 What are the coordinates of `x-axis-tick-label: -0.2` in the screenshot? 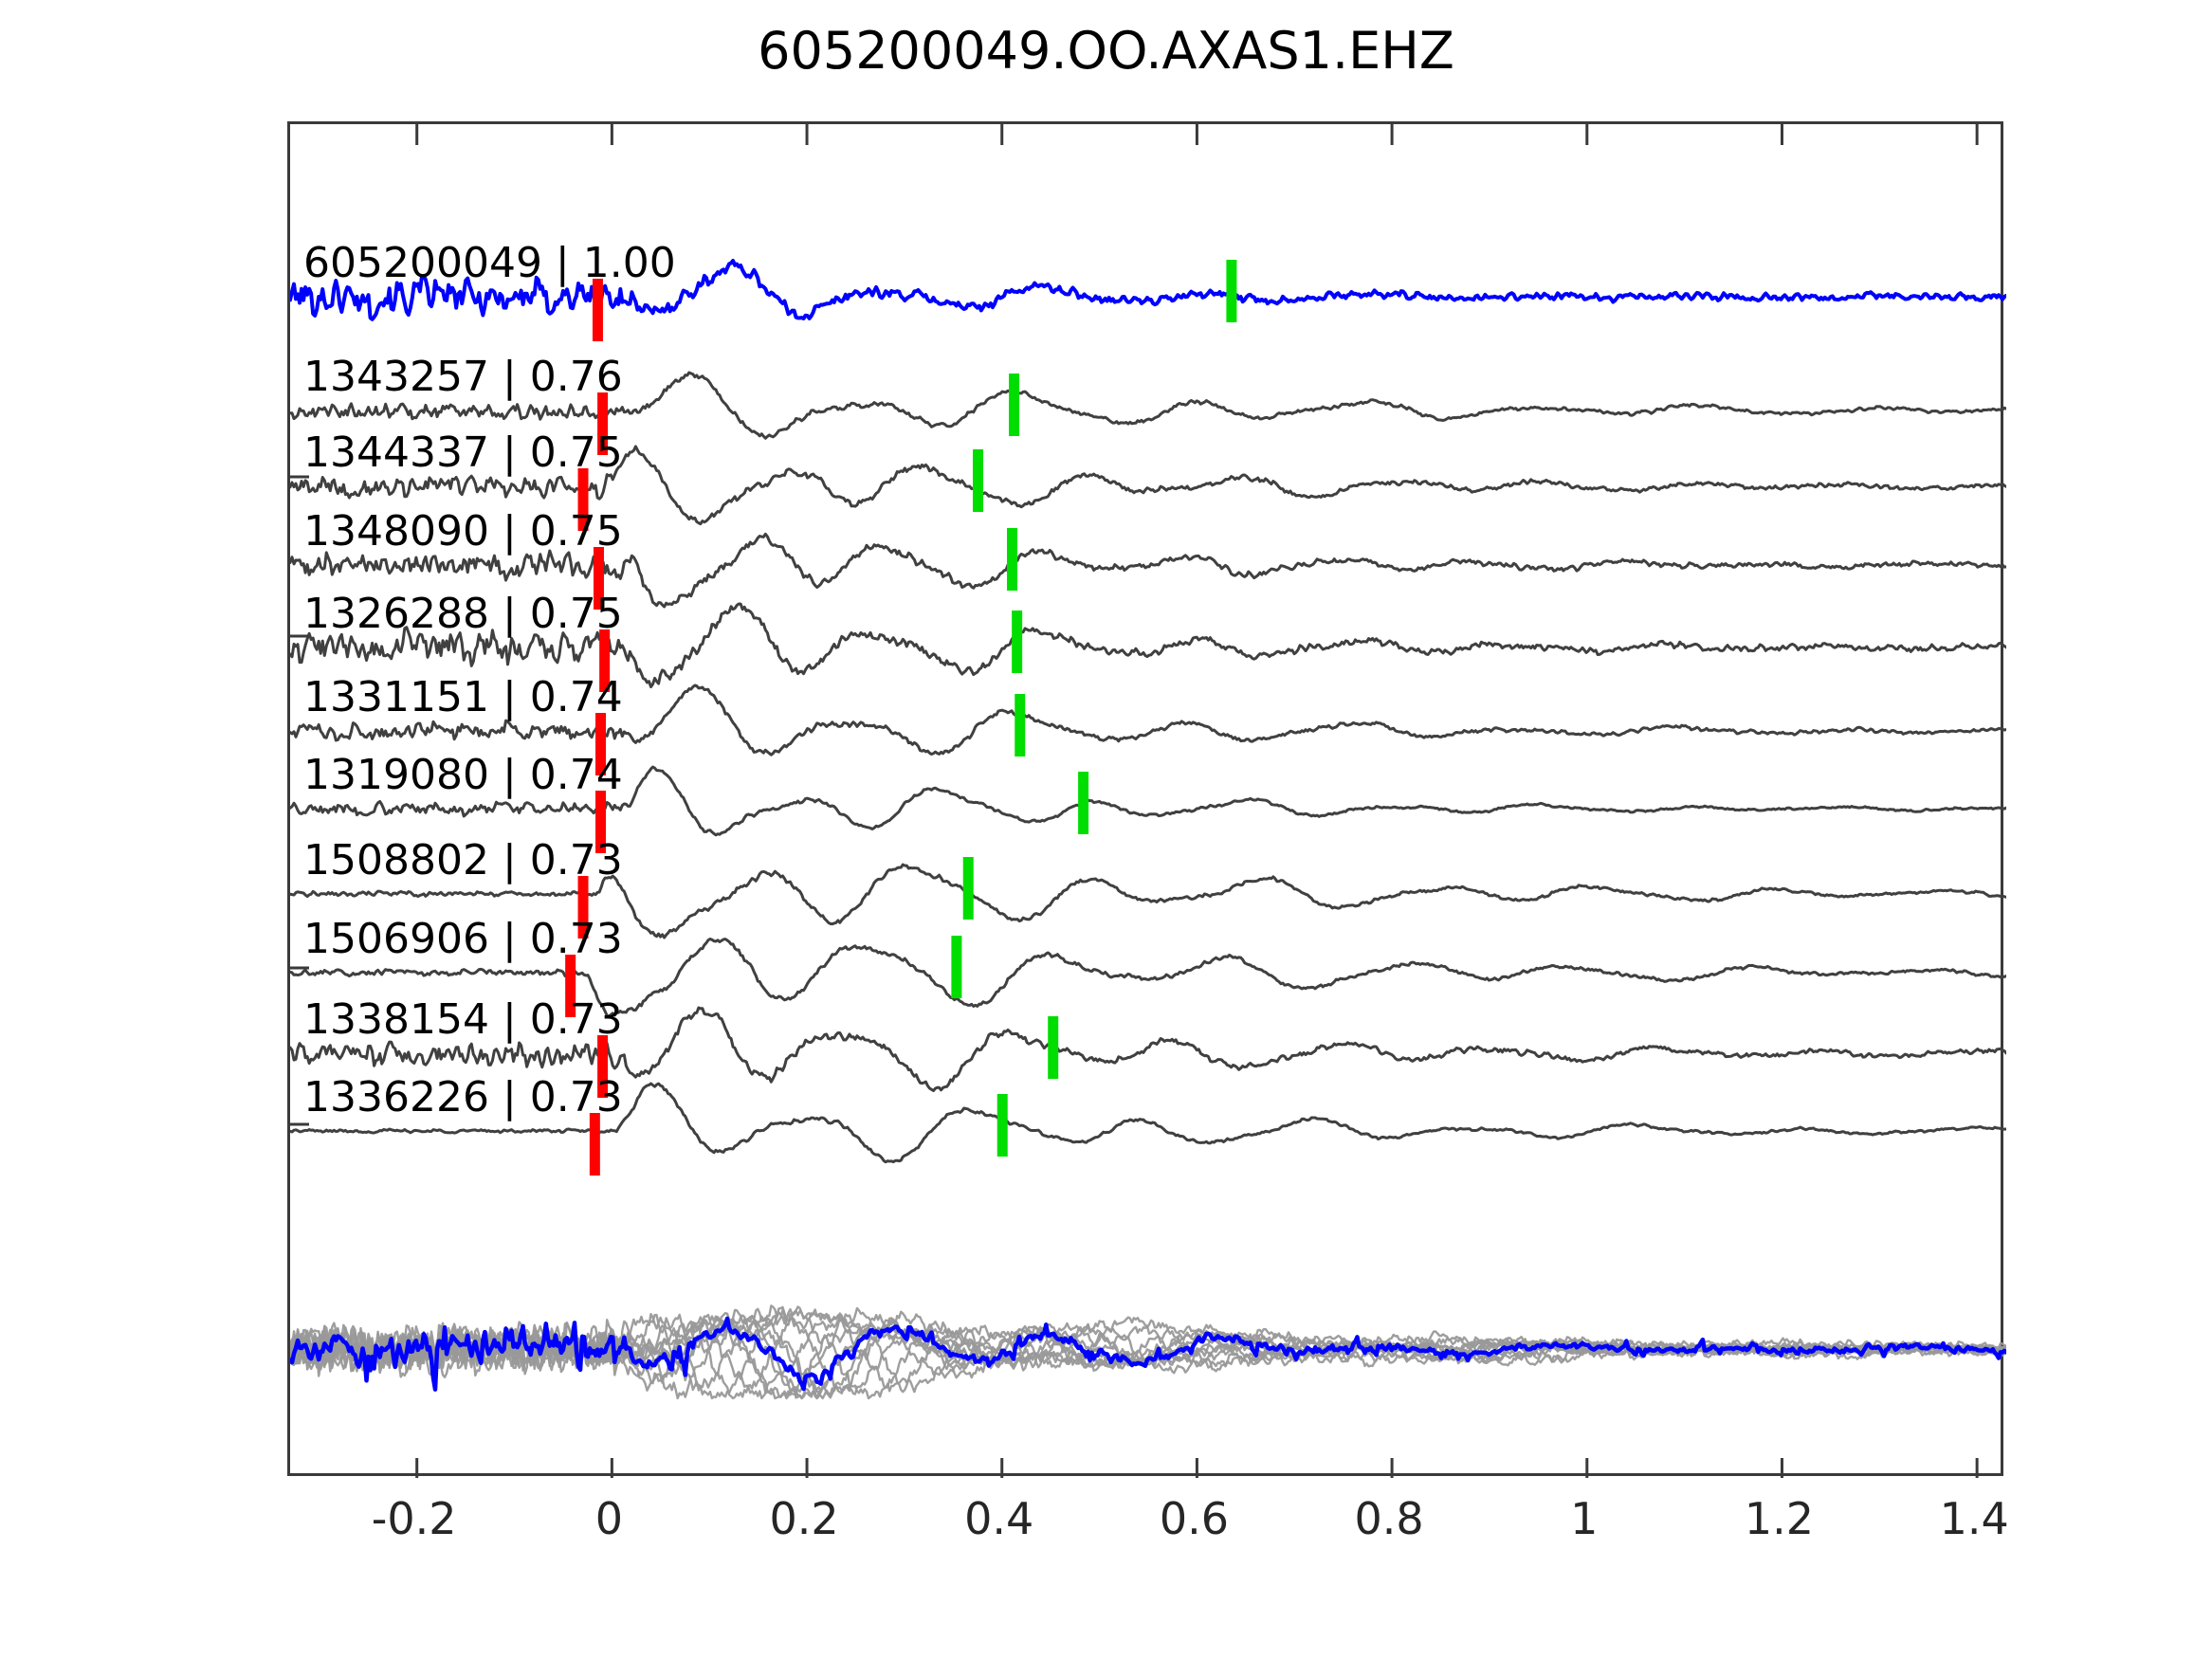 It's located at (414, 1518).